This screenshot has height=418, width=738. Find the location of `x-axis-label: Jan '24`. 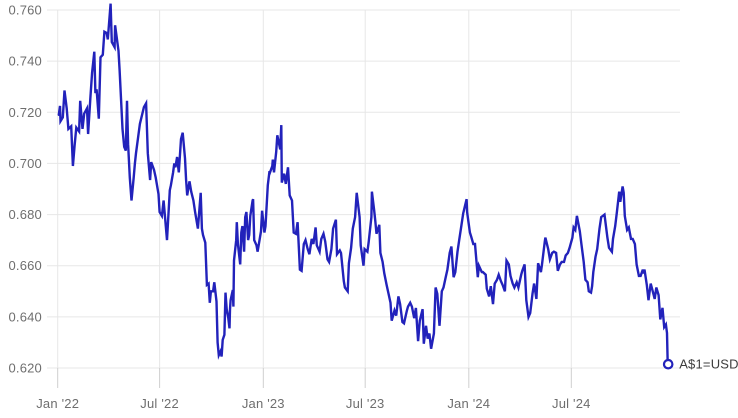

x-axis-label: Jan '24 is located at coordinates (468, 403).